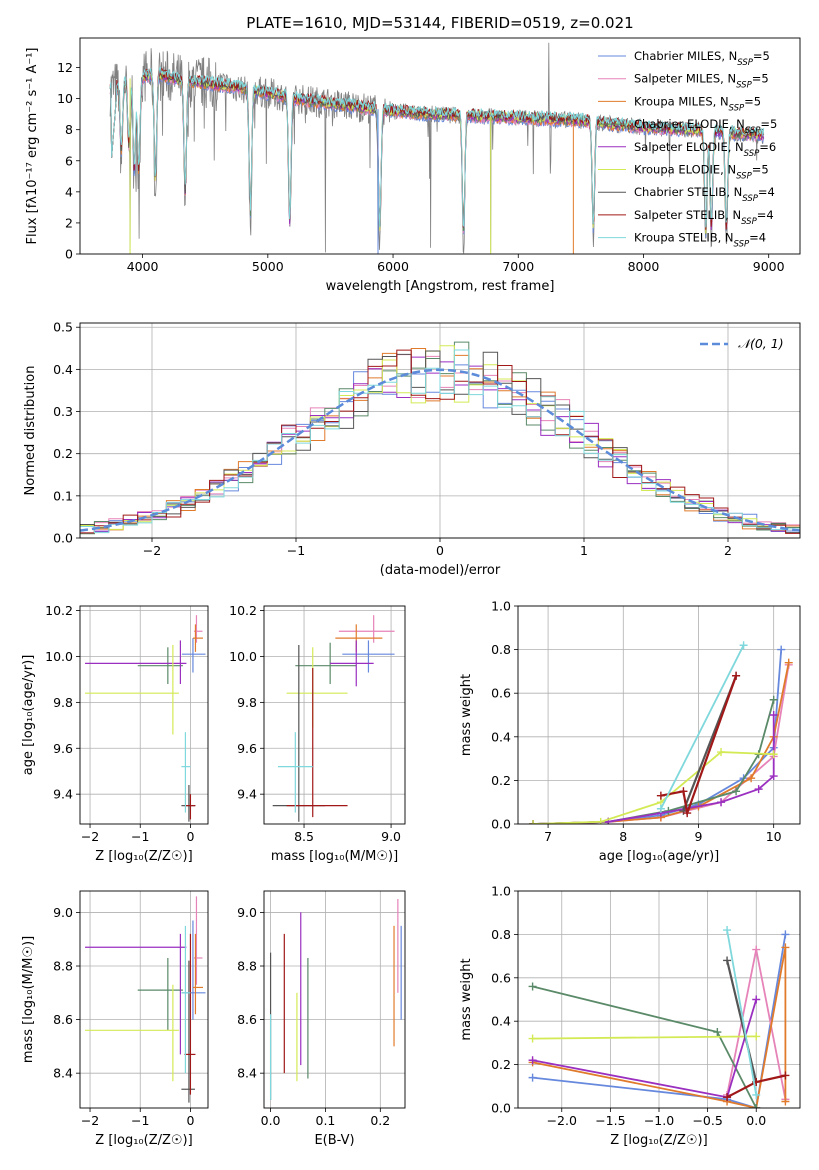  Describe the element at coordinates (644, 266) in the screenshot. I see `x-tick-label: 8000` at that location.